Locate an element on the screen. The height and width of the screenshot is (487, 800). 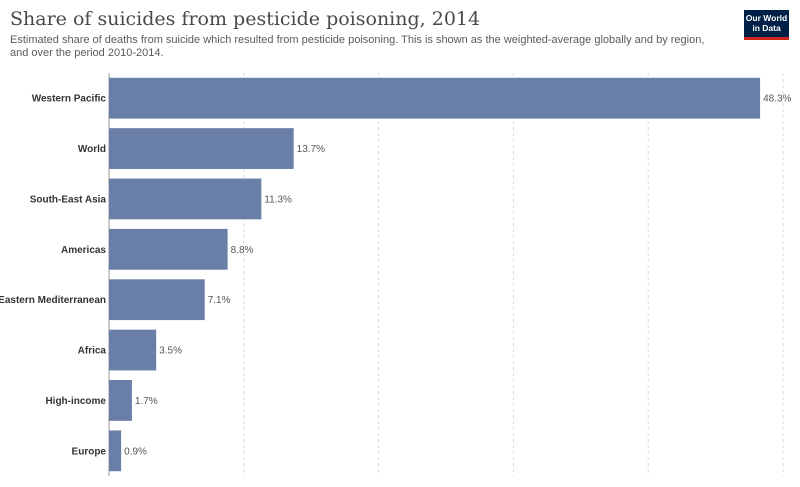
category-label: Africa is located at coordinates (92, 351).